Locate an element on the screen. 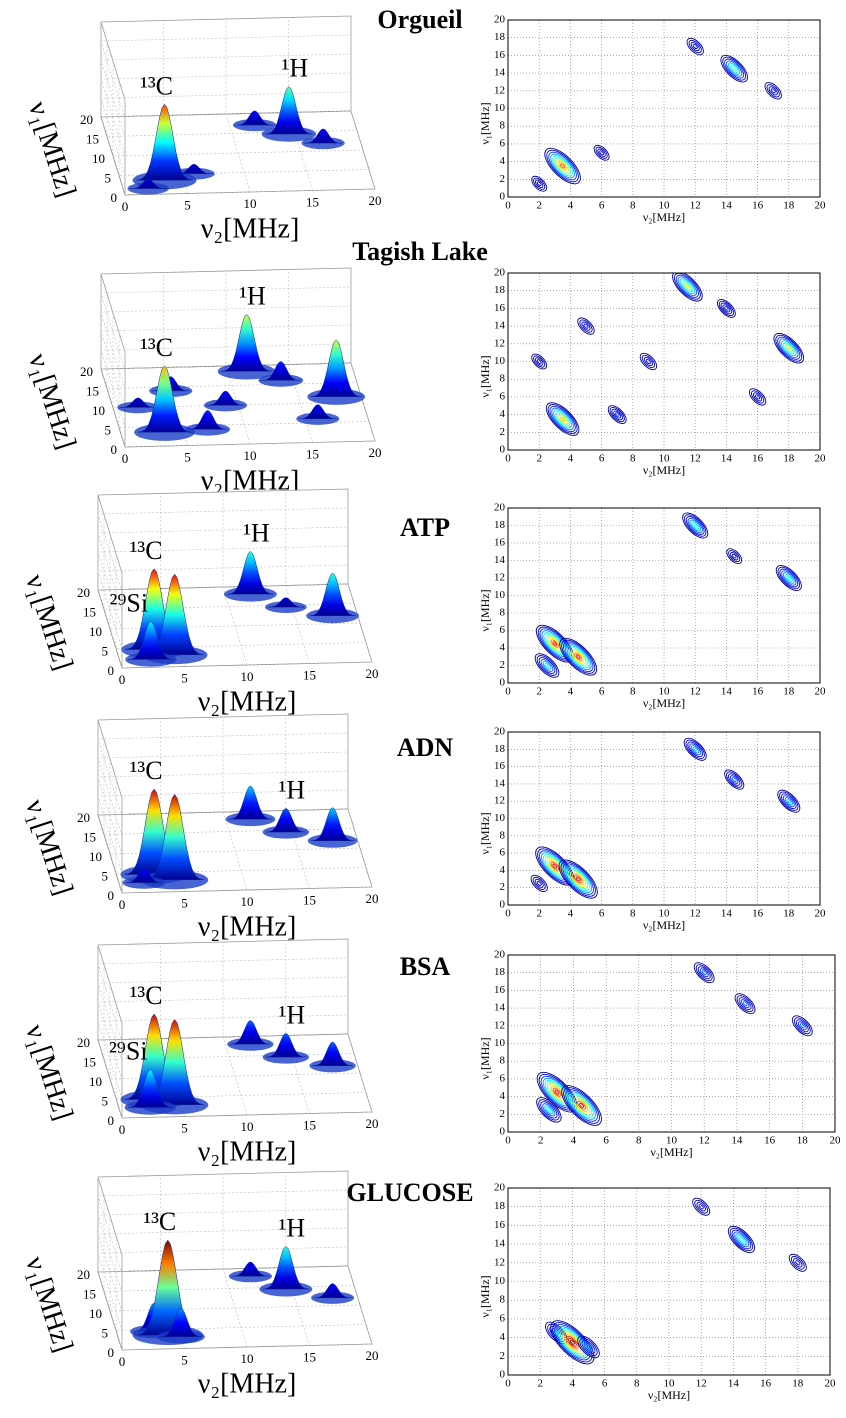  y-tick-label: 16 is located at coordinates (500, 990).